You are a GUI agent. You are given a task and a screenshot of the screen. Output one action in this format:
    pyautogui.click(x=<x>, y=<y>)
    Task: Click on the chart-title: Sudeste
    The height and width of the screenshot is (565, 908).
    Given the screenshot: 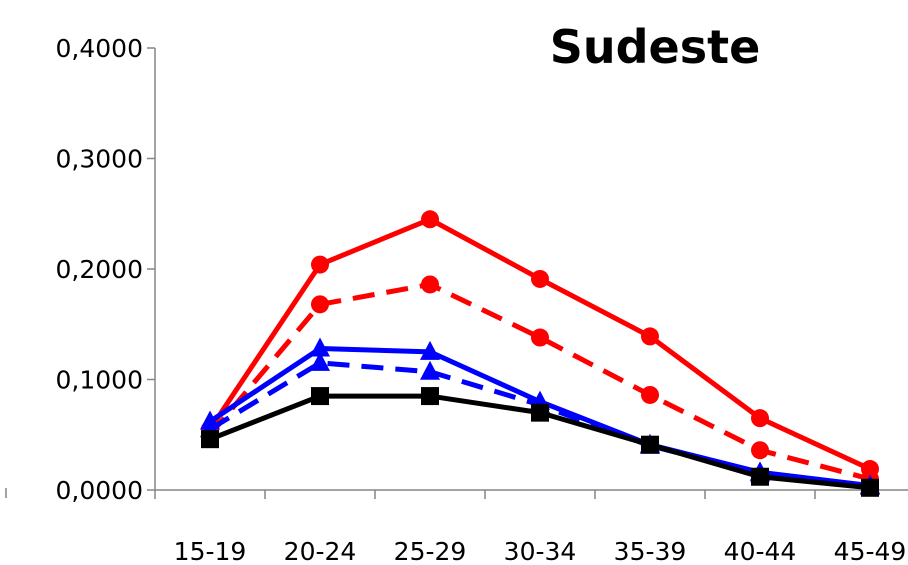 What is the action you would take?
    pyautogui.click(x=655, y=47)
    